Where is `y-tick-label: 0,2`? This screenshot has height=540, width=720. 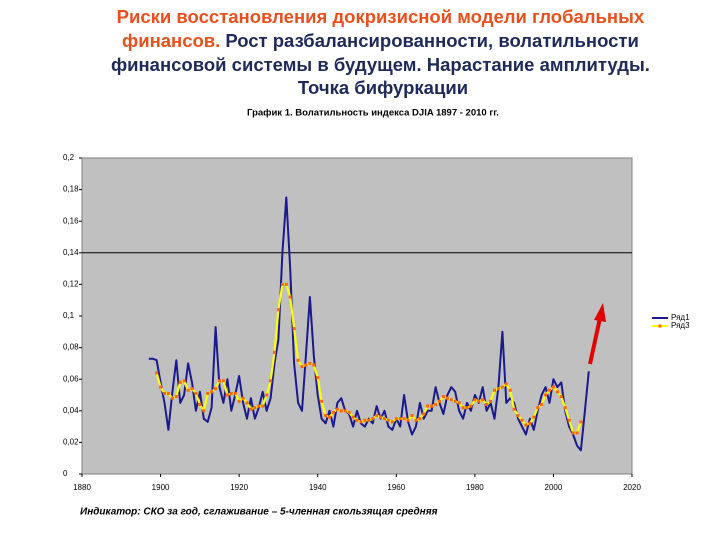
y-tick-label: 0,2 is located at coordinates (69, 157).